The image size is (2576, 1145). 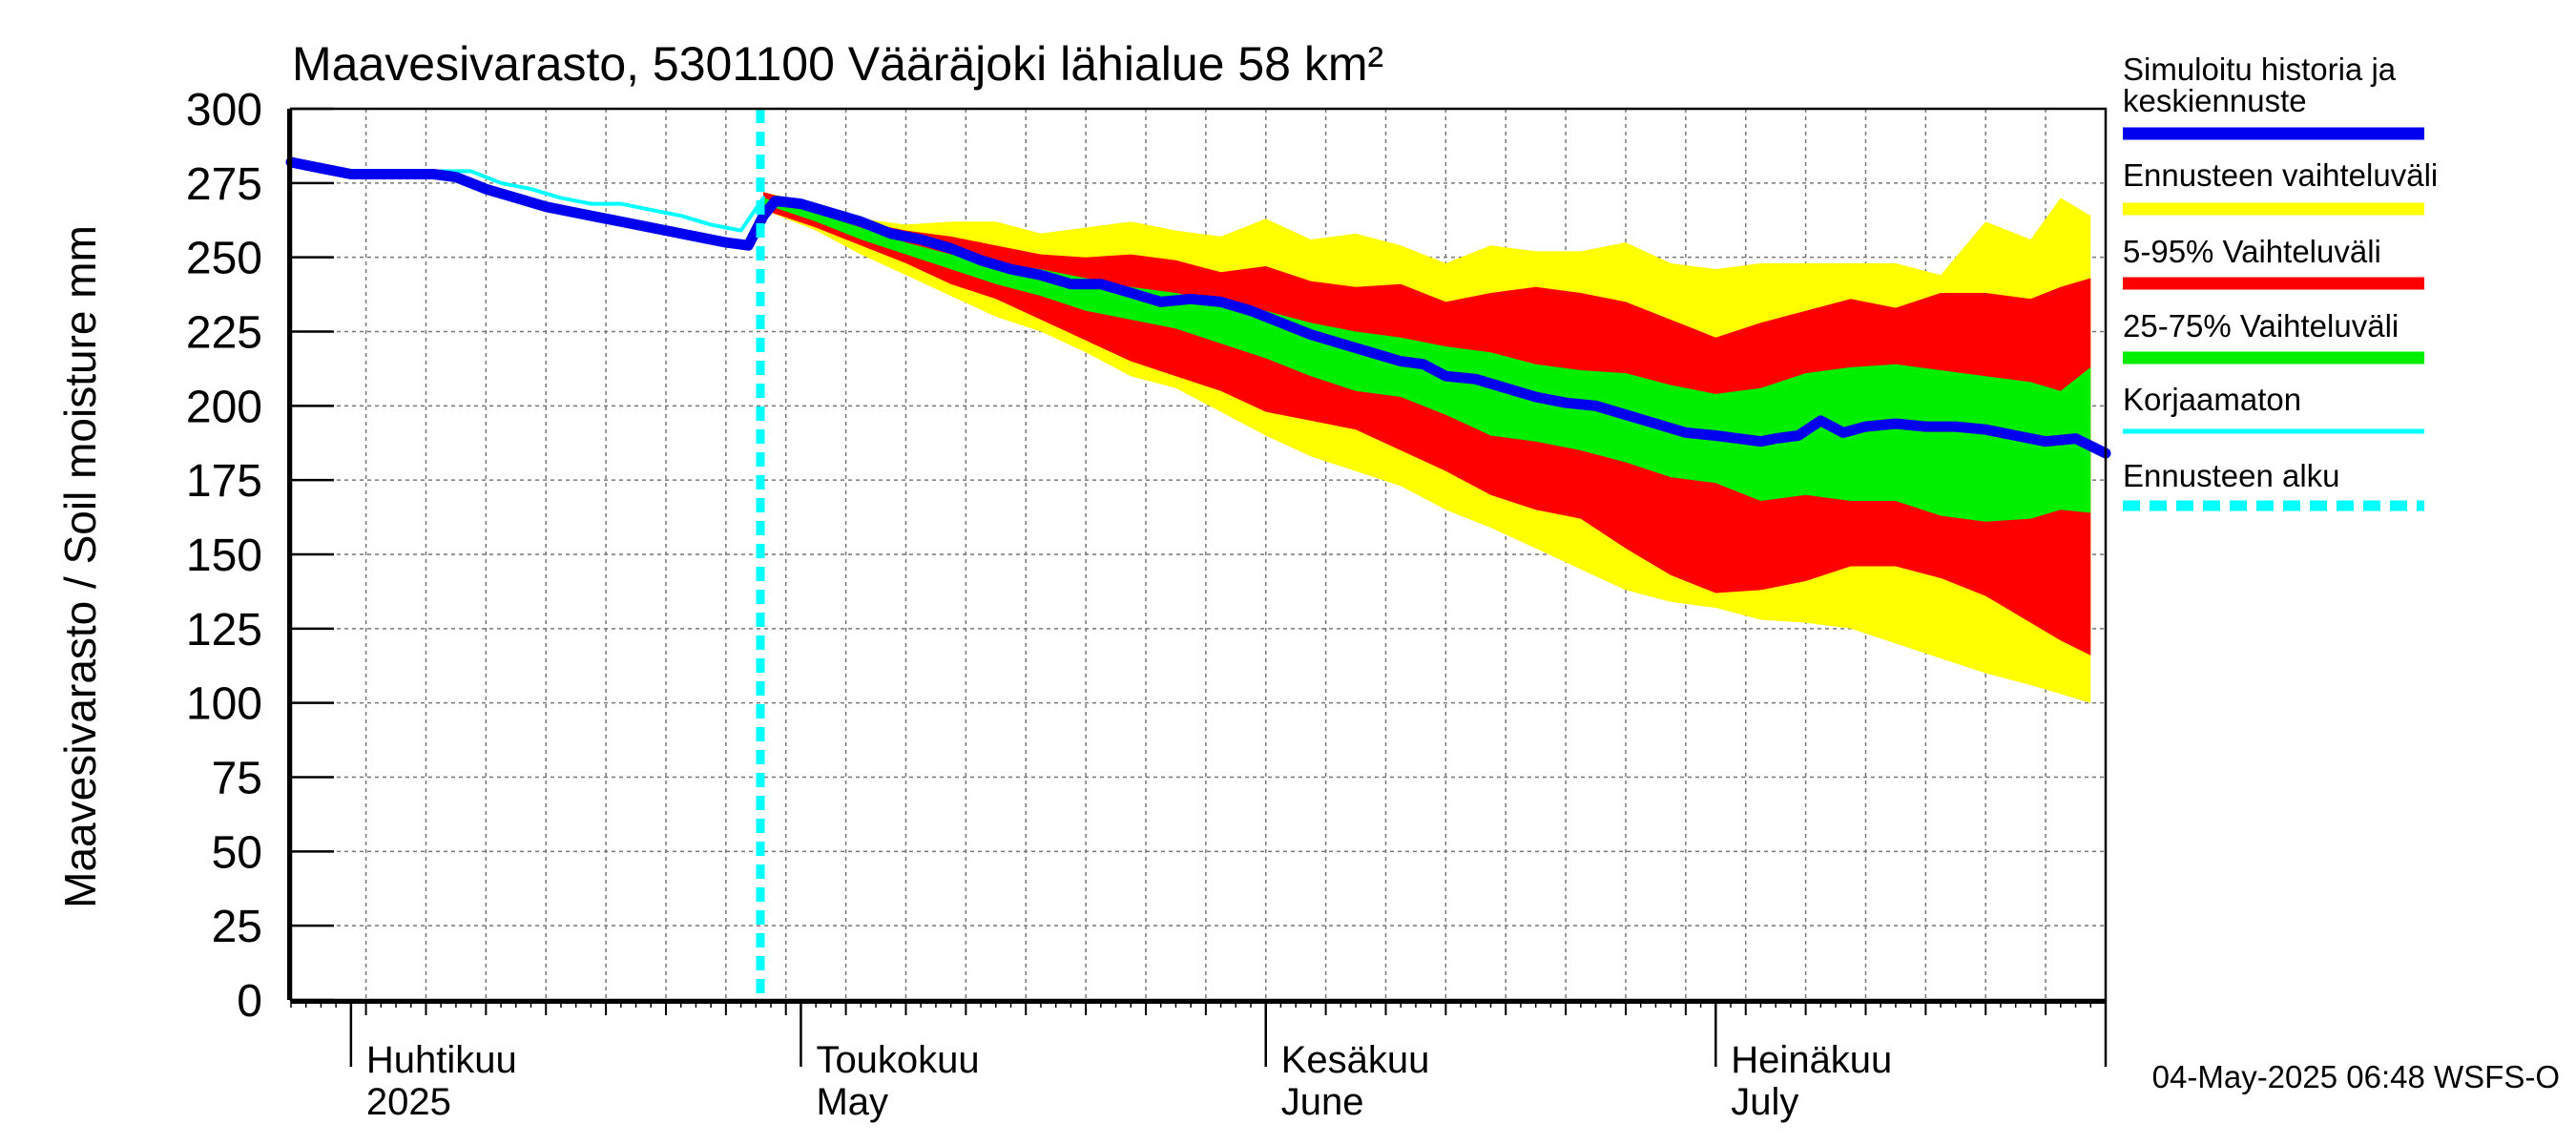 I want to click on y-axis-label: Maavesivarasto / Soil moisture mm, so click(x=80, y=566).